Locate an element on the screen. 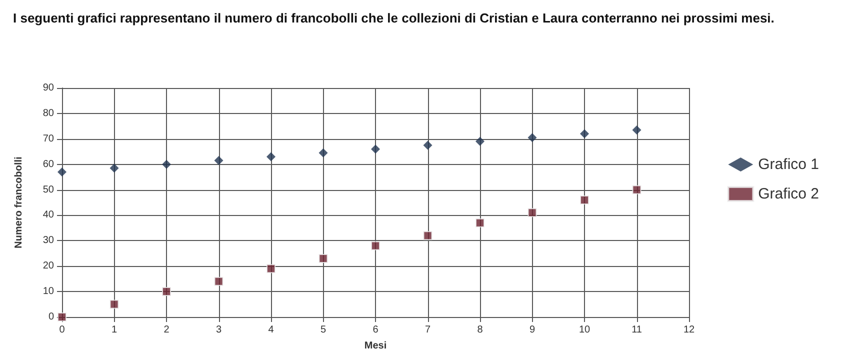  y-tick-label: 90 is located at coordinates (48, 88).